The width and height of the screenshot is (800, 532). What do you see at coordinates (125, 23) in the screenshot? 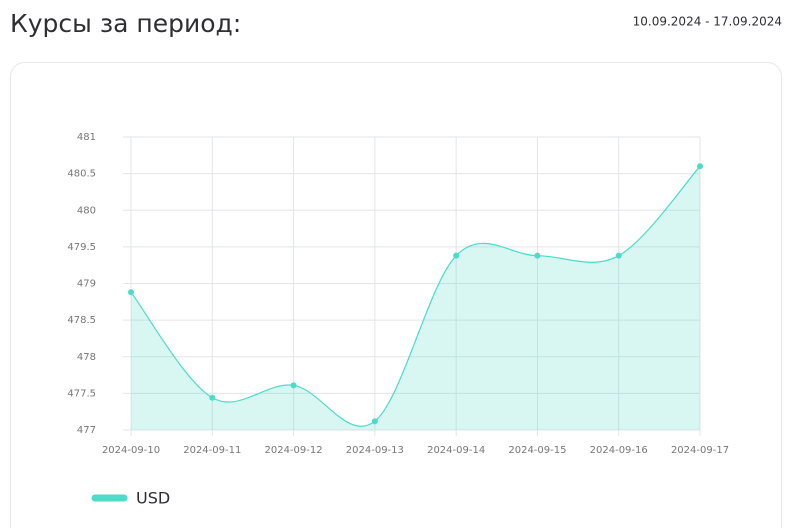
I see `chart-title: Курсы за период:` at bounding box center [125, 23].